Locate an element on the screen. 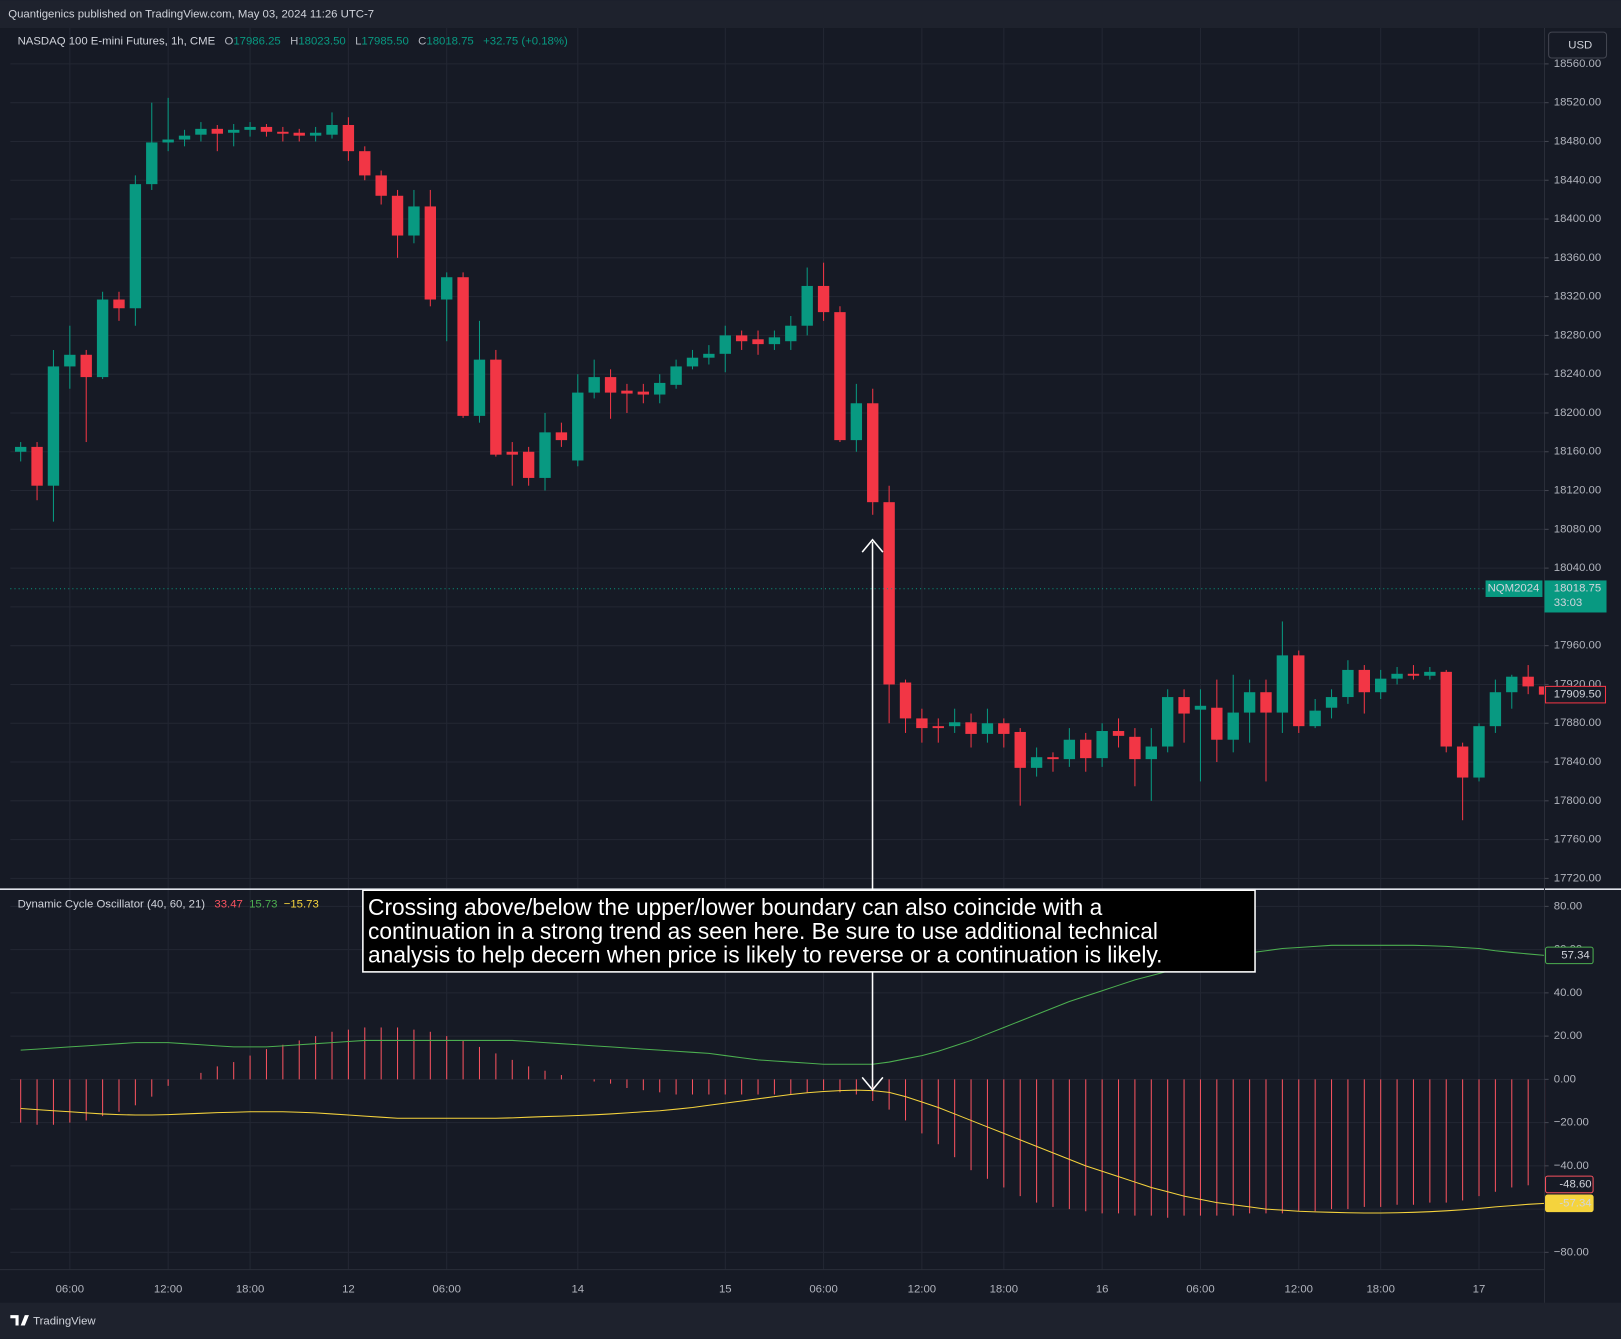  price-tag is located at coordinates (1575, 596).